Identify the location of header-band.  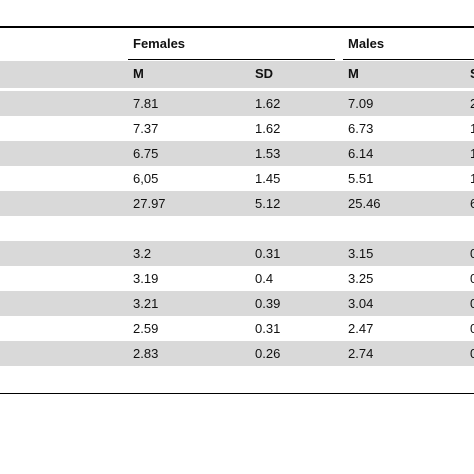
(237, 74).